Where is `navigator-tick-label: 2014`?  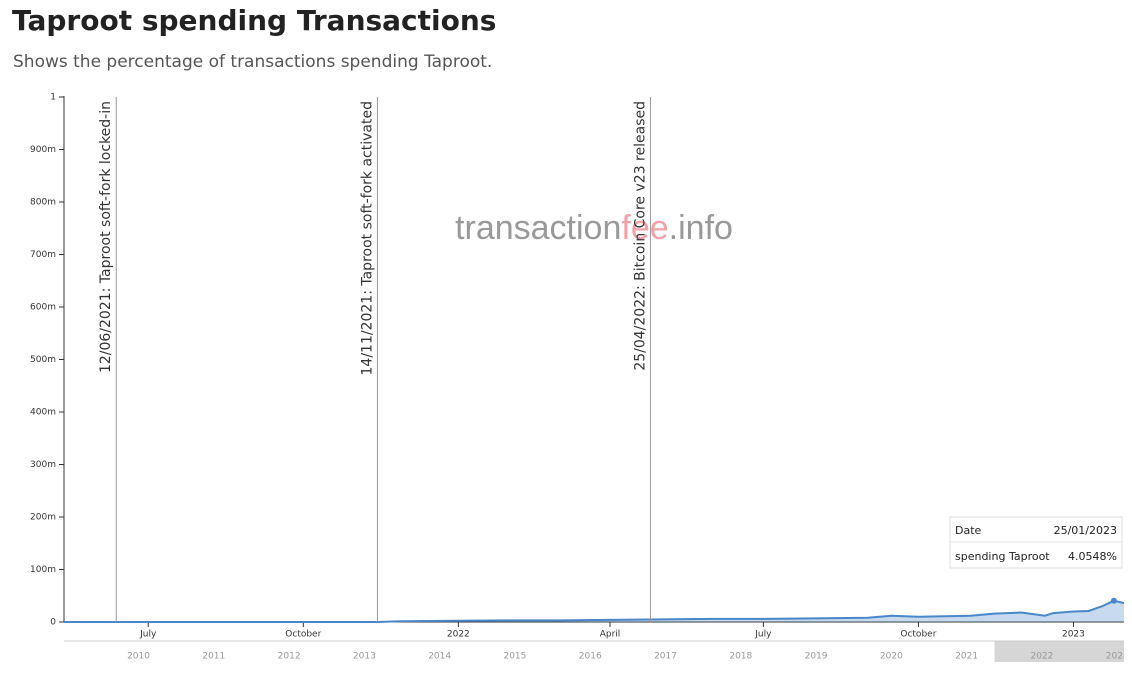
navigator-tick-label: 2014 is located at coordinates (439, 657).